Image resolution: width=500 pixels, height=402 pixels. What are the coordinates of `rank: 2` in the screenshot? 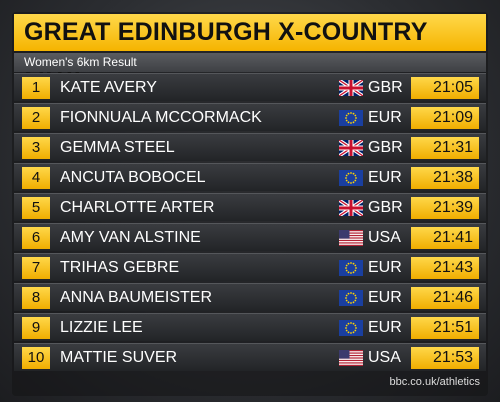 It's located at (36, 118).